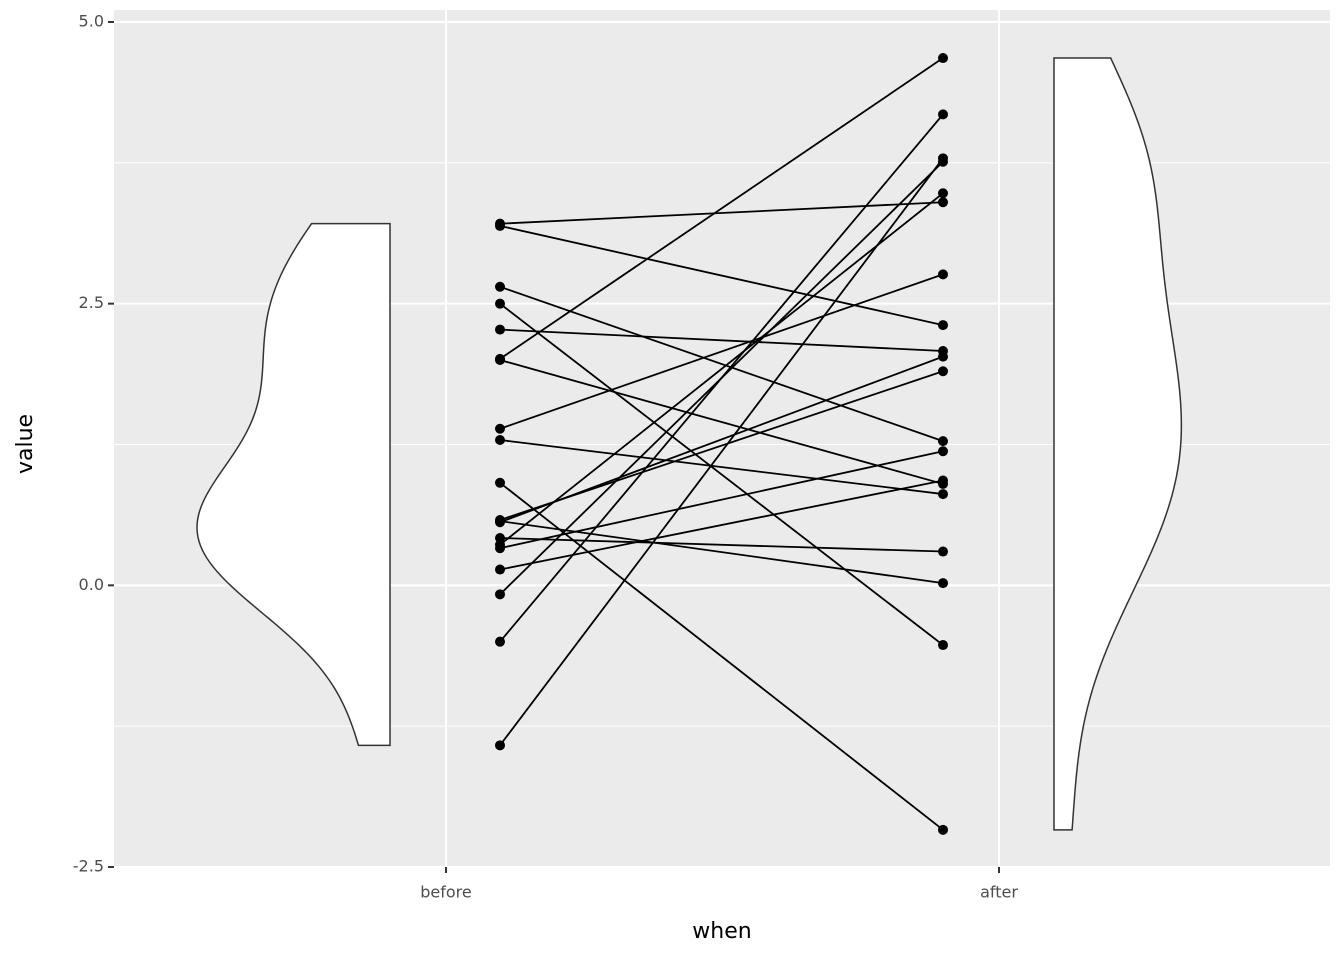  What do you see at coordinates (91, 21) in the screenshot?
I see `y-tick-label: 5.0` at bounding box center [91, 21].